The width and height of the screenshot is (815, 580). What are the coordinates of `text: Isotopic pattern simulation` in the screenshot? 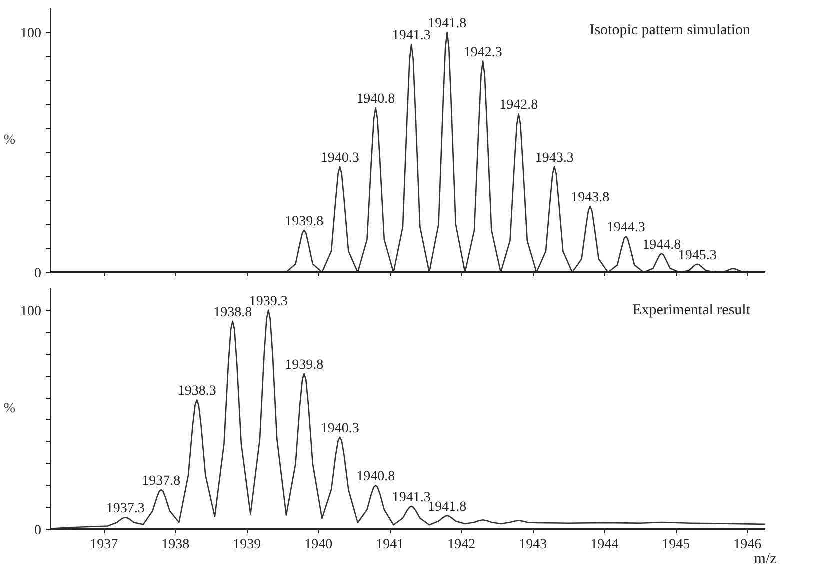 It's located at (670, 30).